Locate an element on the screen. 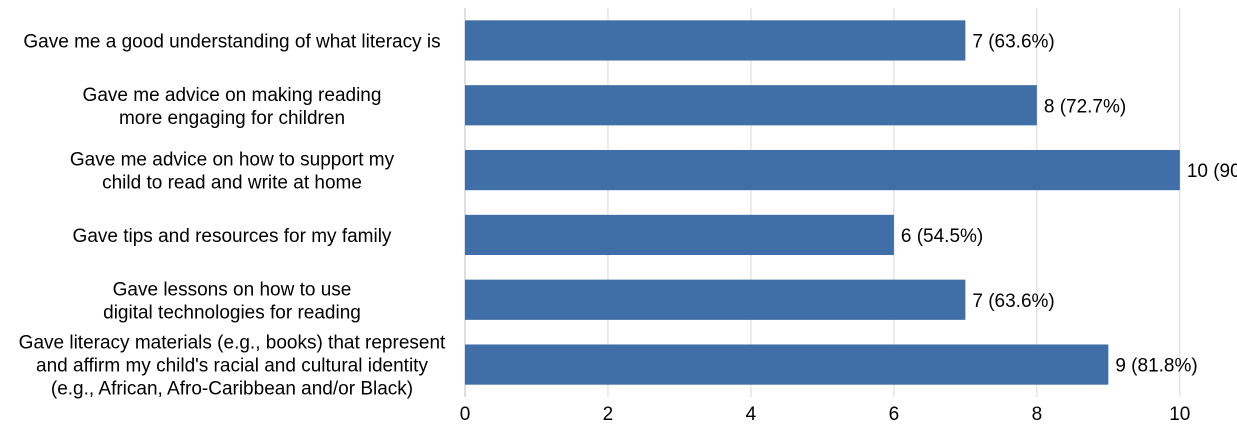 The height and width of the screenshot is (424, 1237). x-tick-label: 0 is located at coordinates (465, 414).